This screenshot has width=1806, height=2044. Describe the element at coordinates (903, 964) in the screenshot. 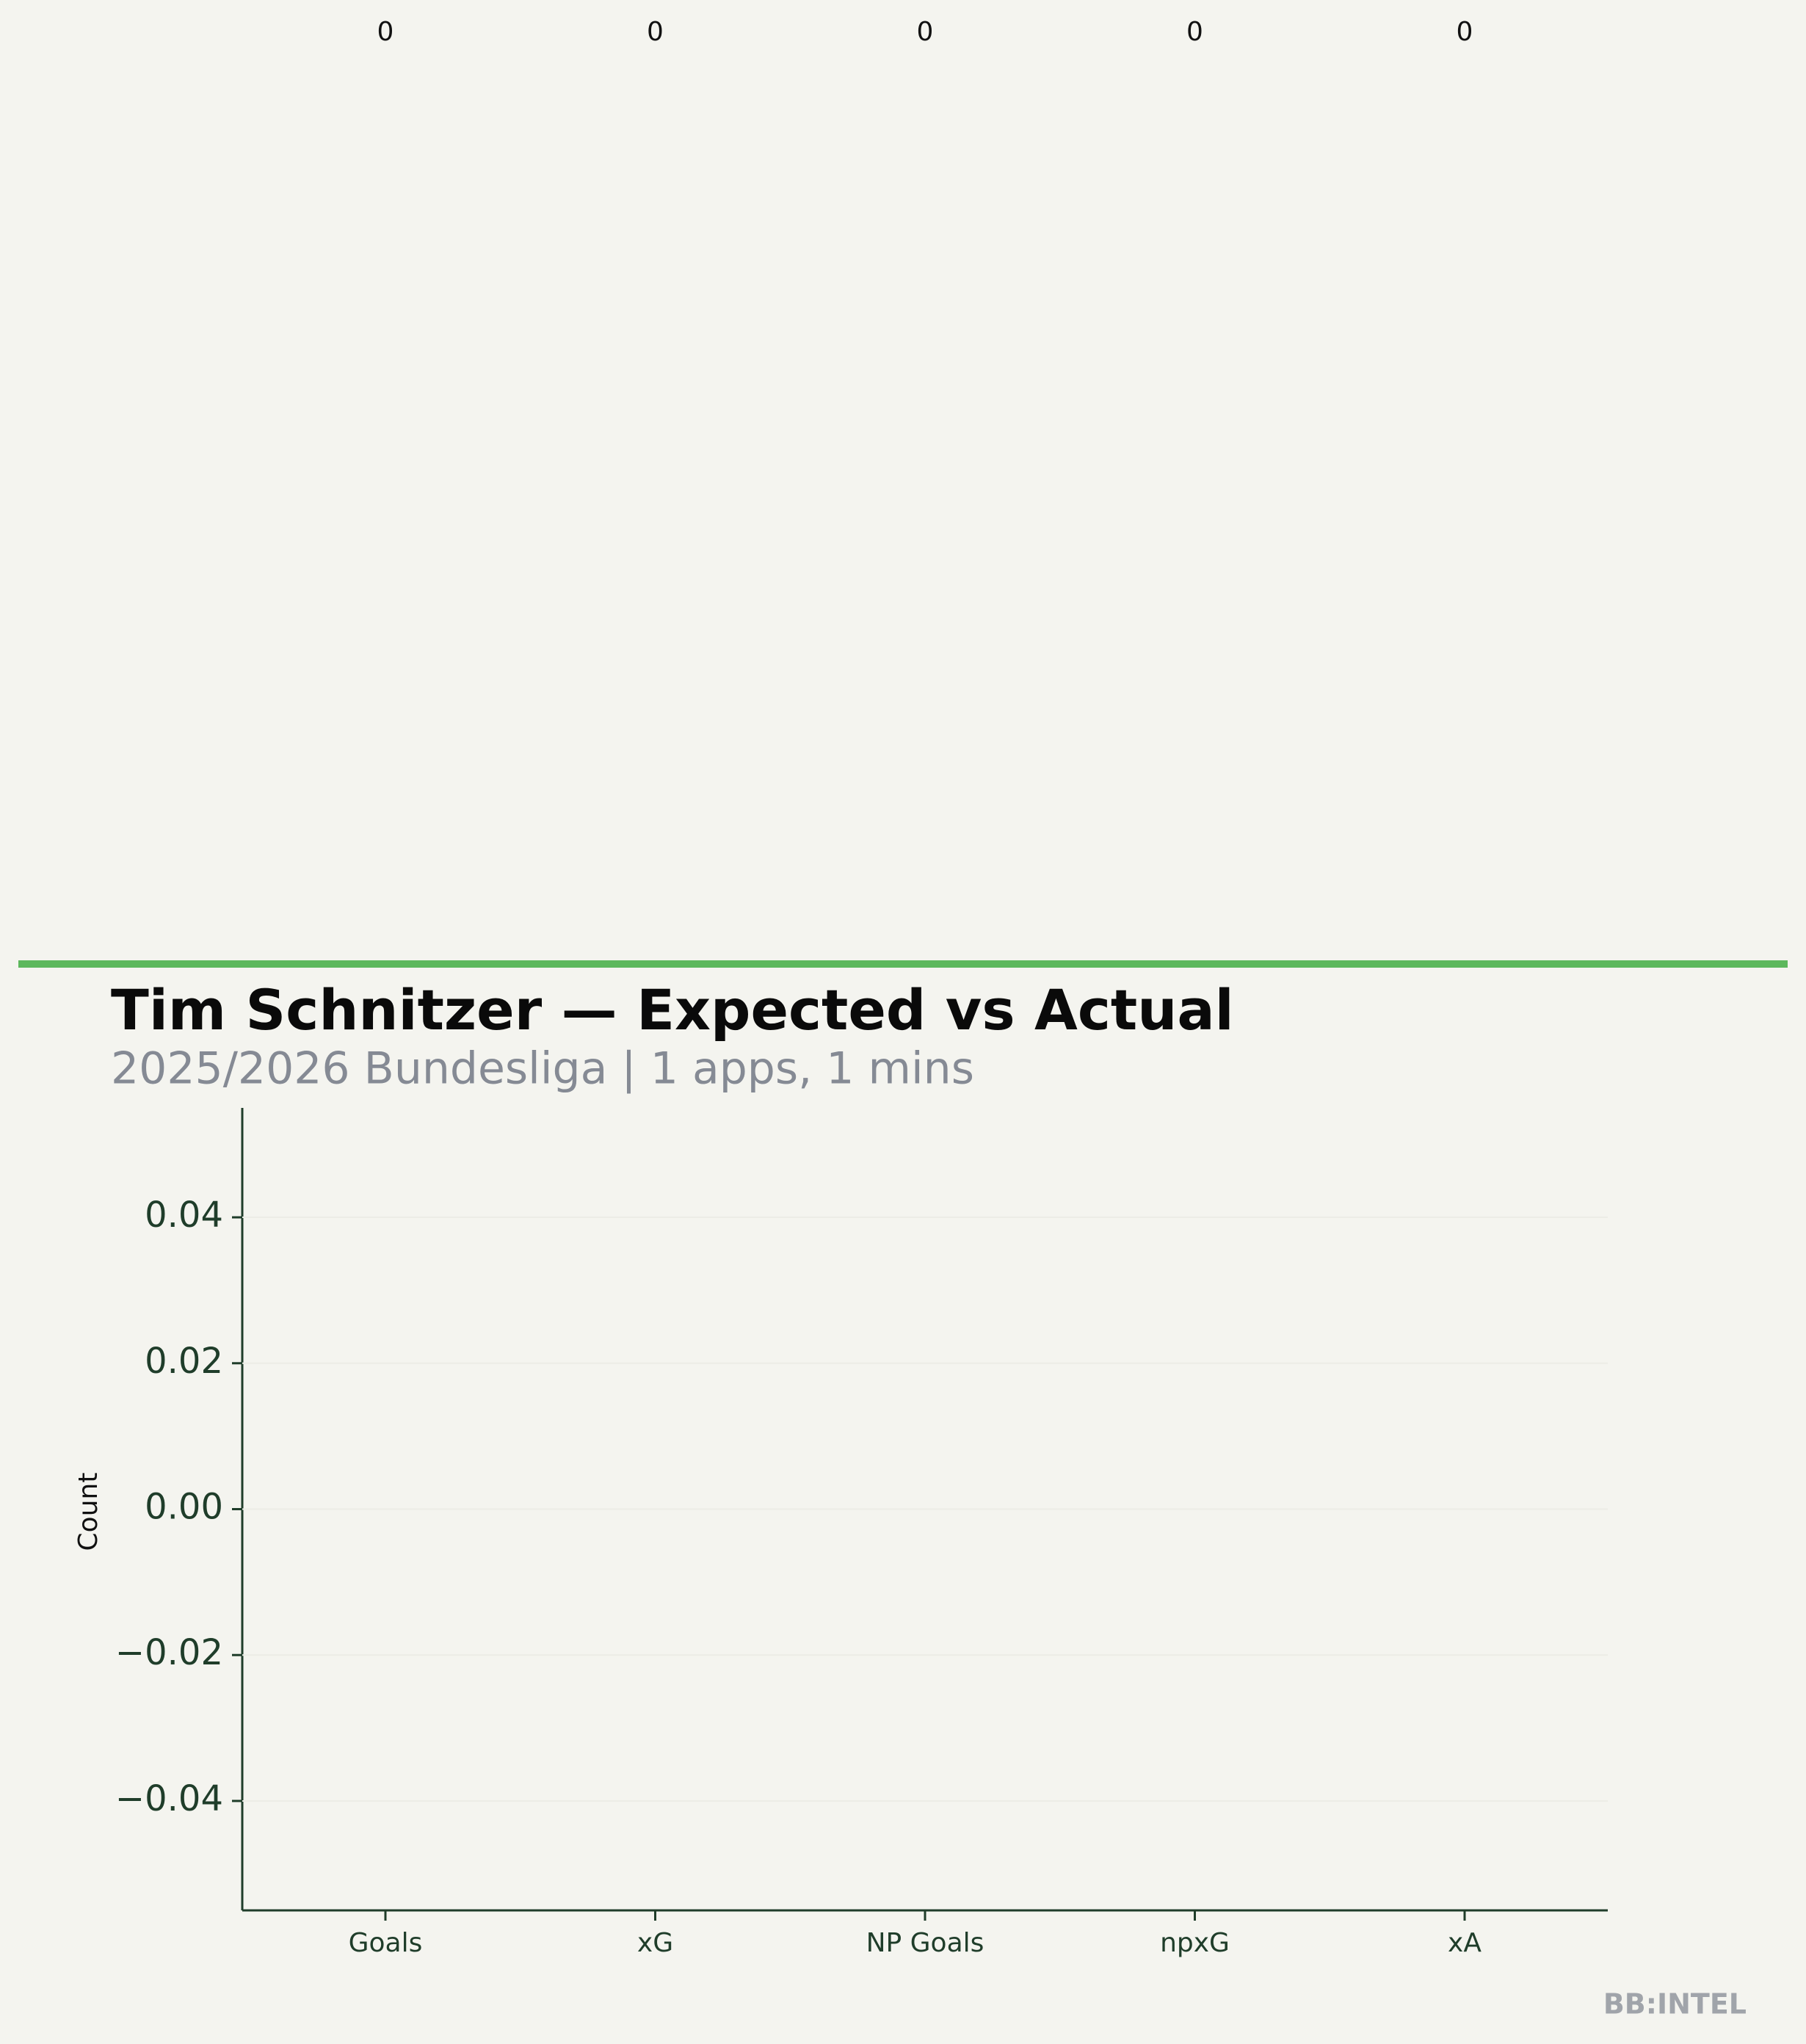

I see `divider` at that location.